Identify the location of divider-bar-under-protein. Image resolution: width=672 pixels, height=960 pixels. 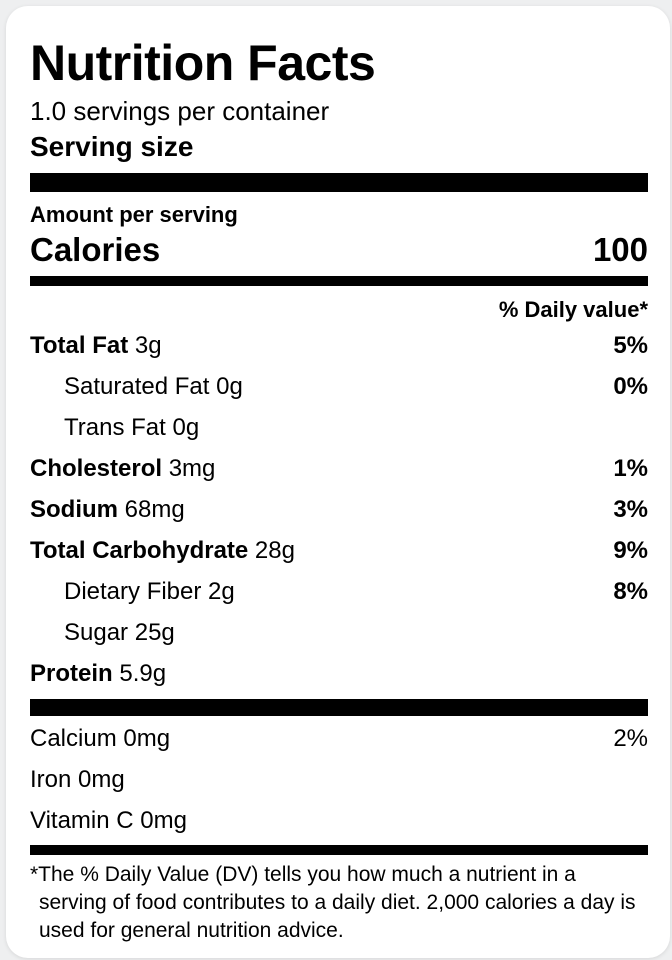
(339, 708).